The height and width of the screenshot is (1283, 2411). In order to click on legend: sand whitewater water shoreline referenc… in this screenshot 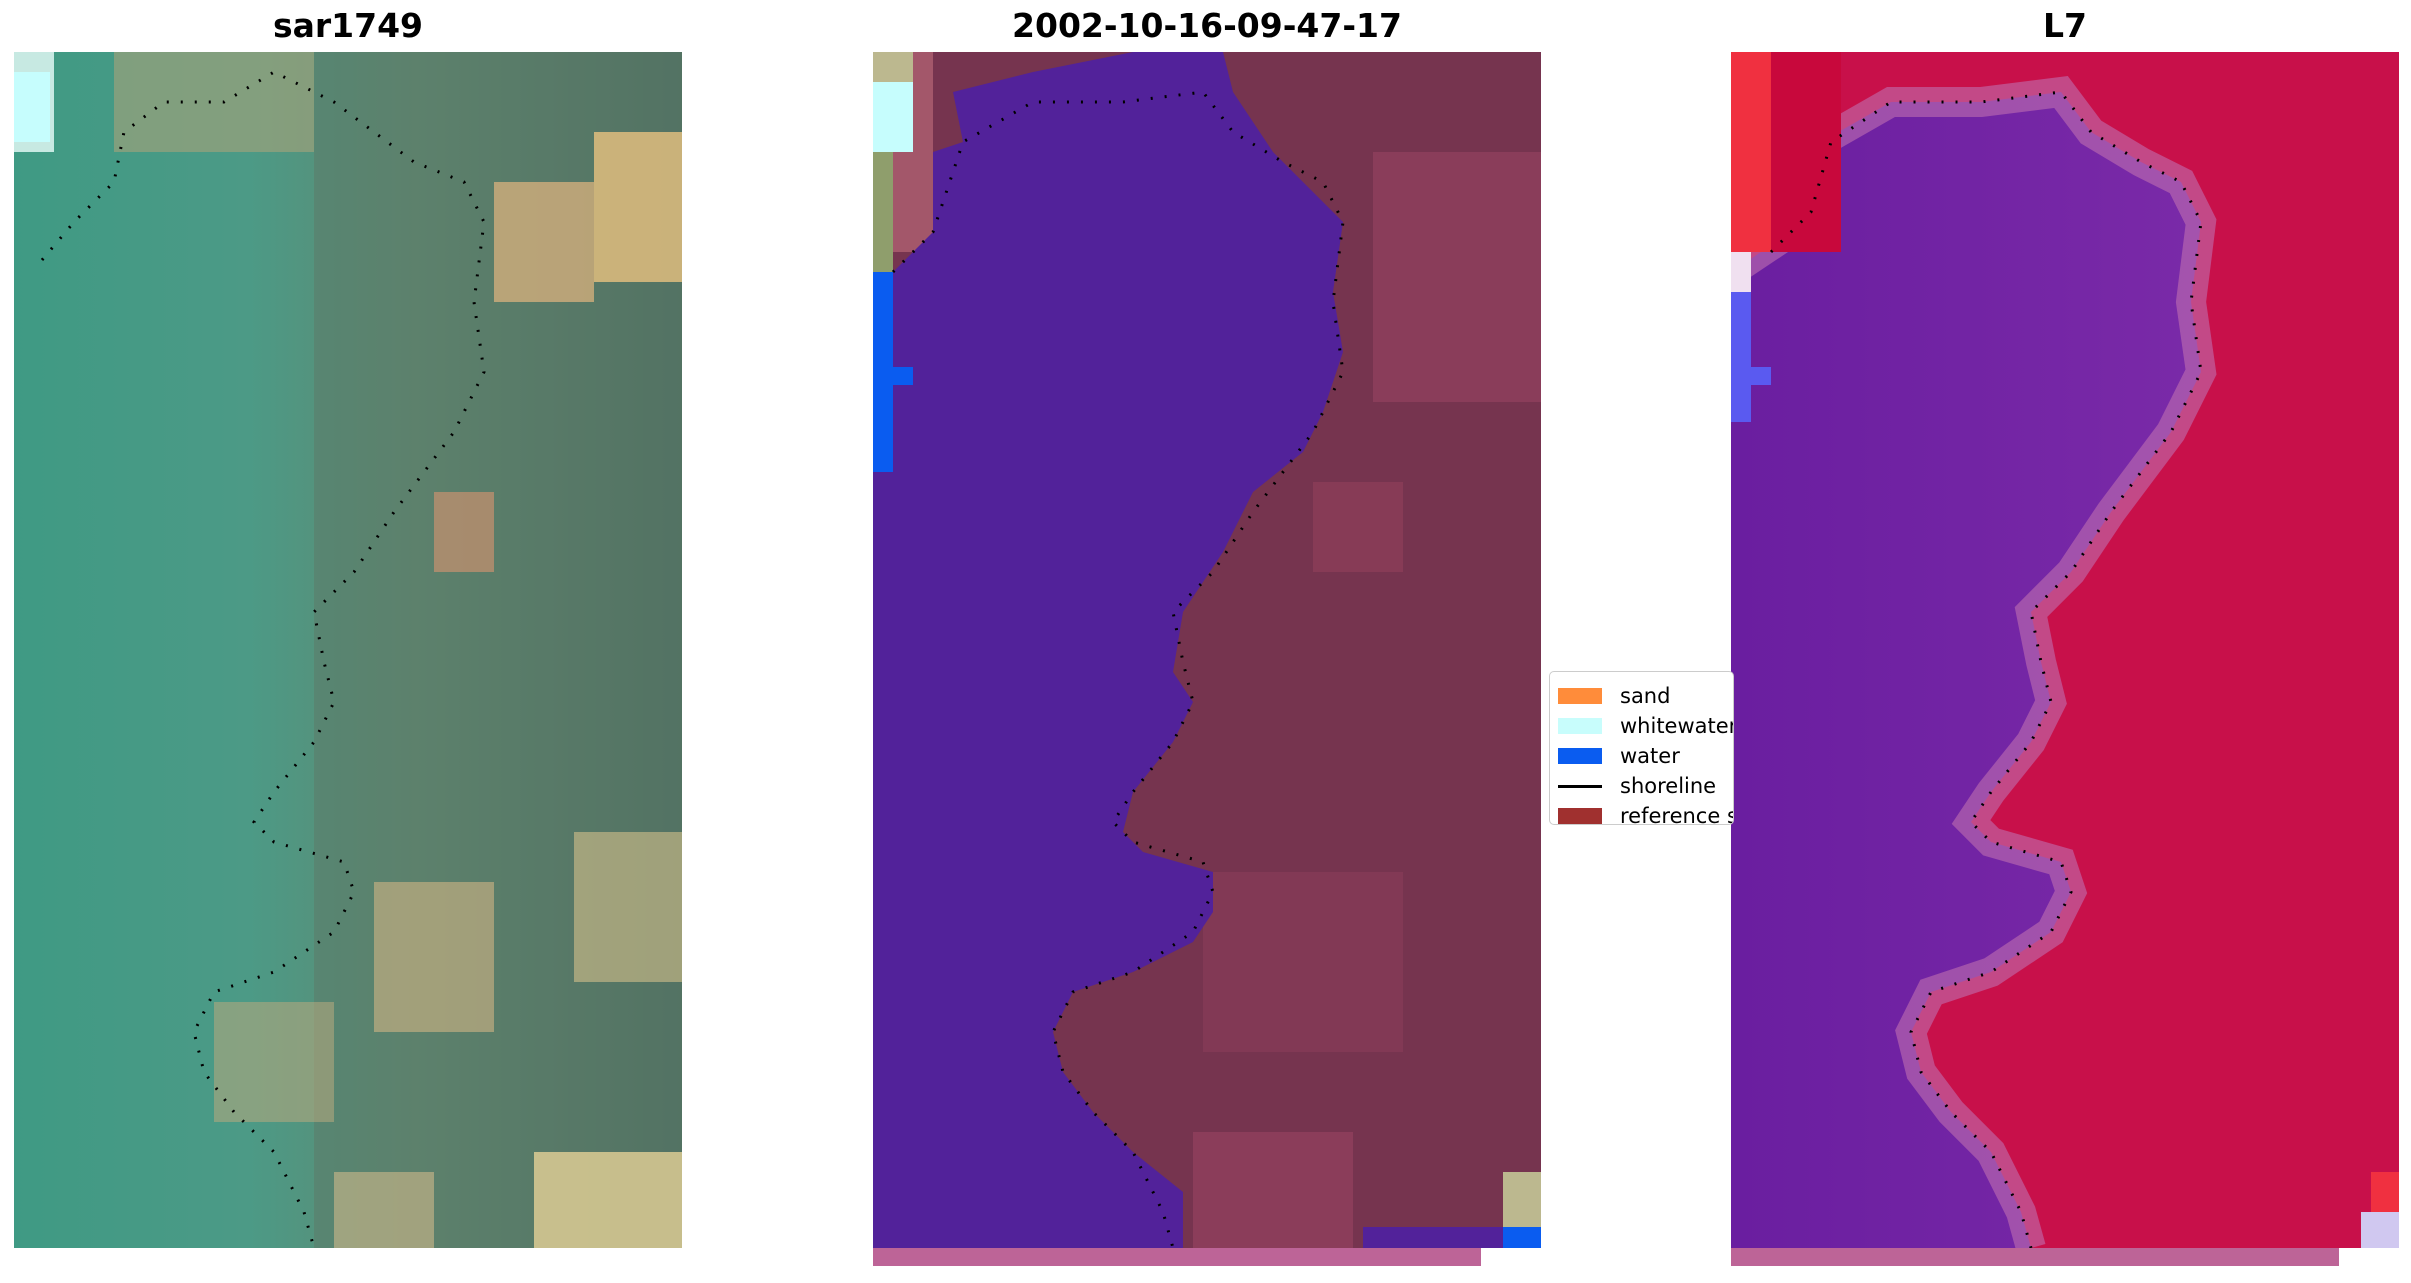, I will do `click(1641, 748)`.